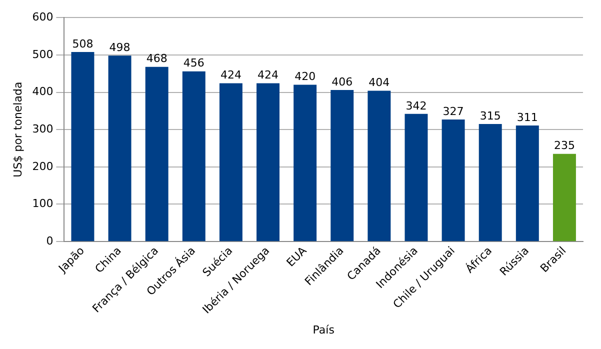 Image resolution: width=601 pixels, height=349 pixels. What do you see at coordinates (43, 54) in the screenshot?
I see `y-tick-label: 500` at bounding box center [43, 54].